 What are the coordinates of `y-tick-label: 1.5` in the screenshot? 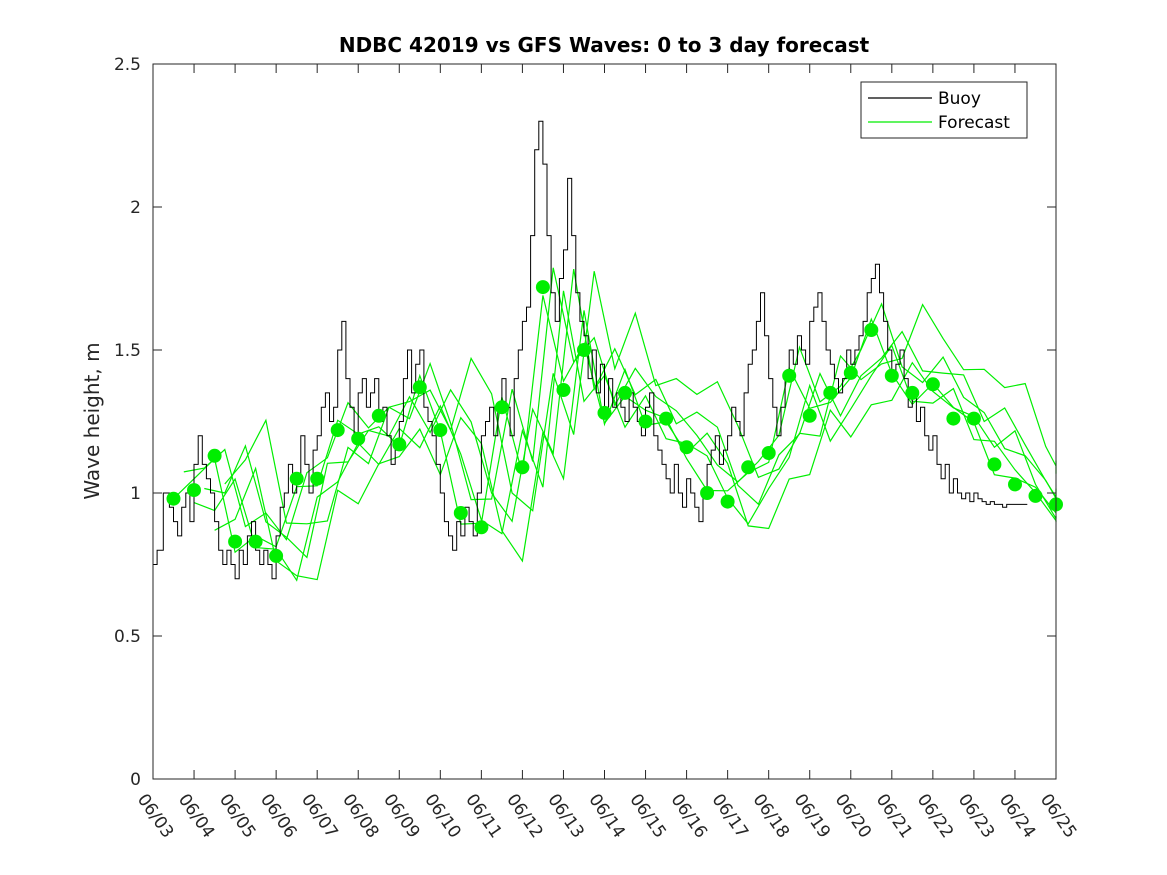 It's located at (127, 351).